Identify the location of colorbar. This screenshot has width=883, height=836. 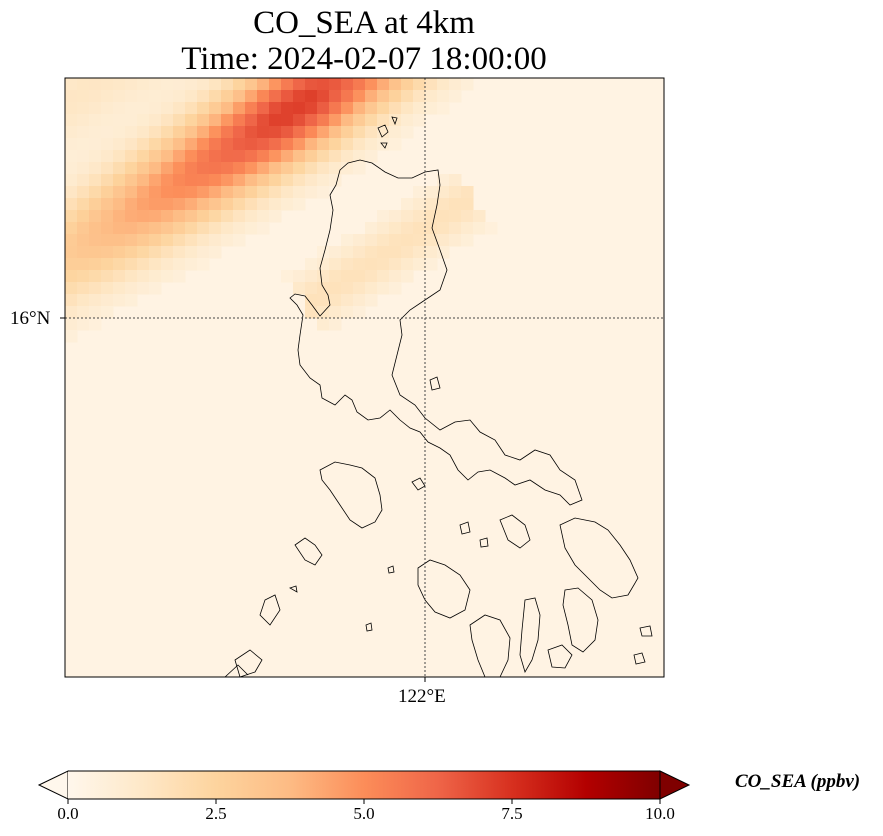
(364, 787).